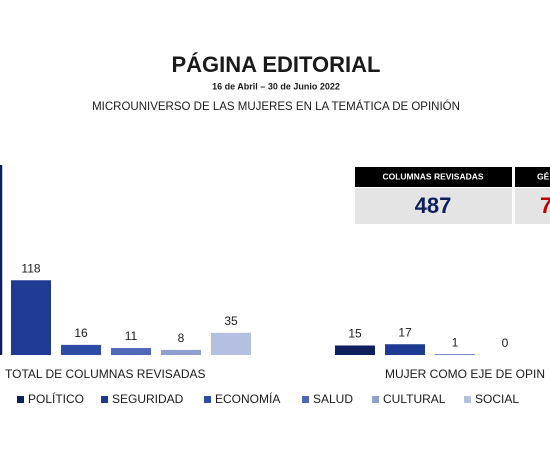  I want to click on legend-label: SEGURIDAD, so click(148, 399).